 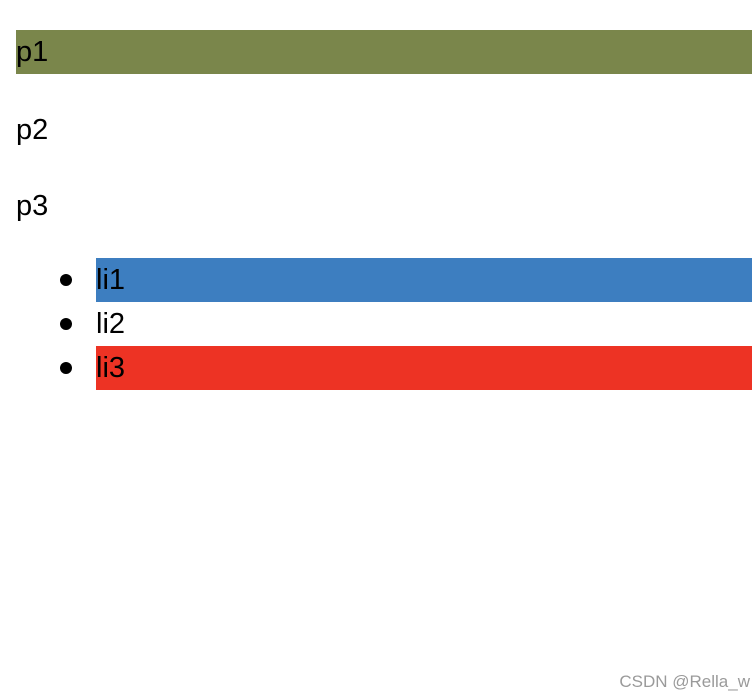 I want to click on paragraph-p2: p2, so click(x=32, y=130).